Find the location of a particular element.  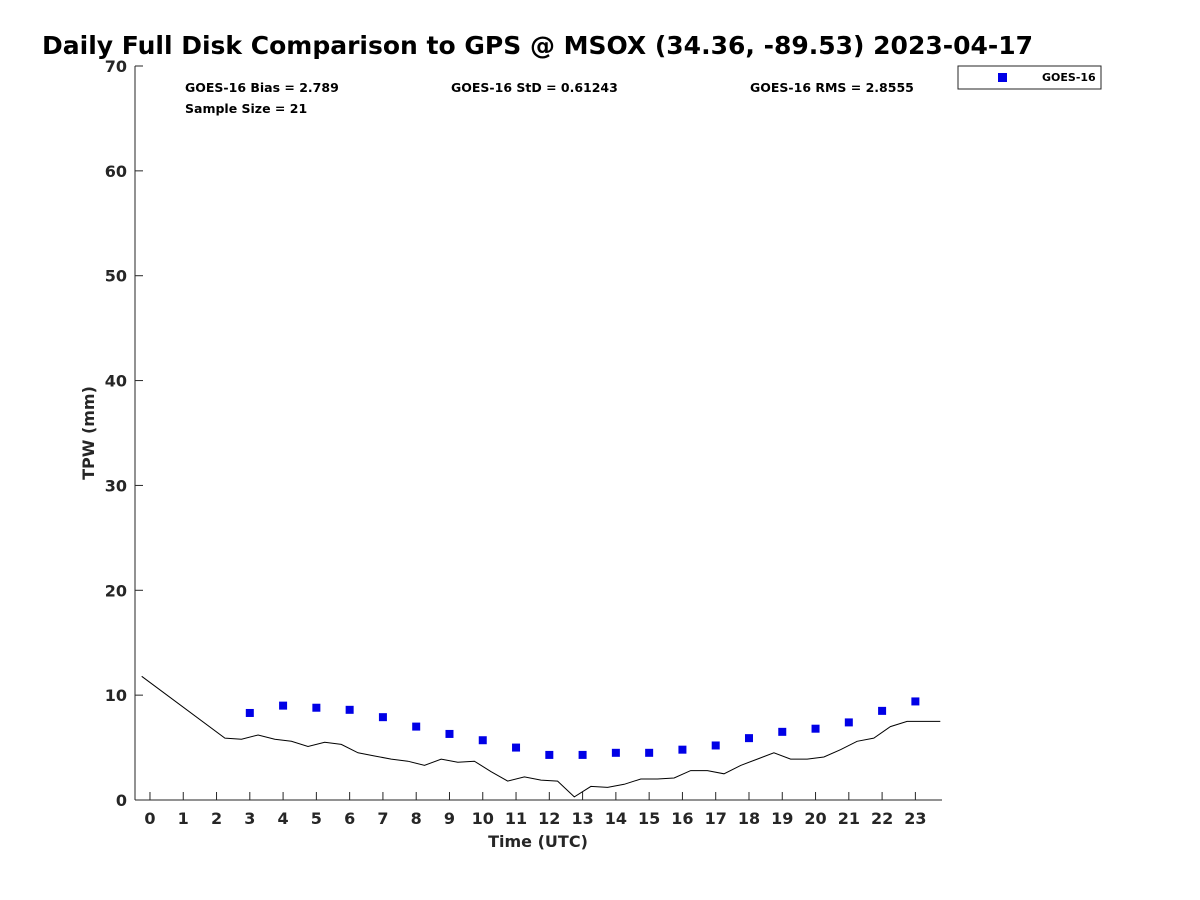

x-tick-label: 15 is located at coordinates (649, 818).